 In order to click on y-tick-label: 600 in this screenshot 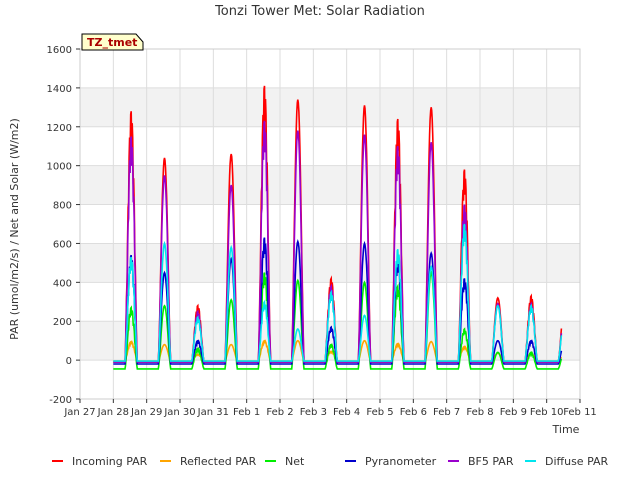, I will do `click(62, 244)`.